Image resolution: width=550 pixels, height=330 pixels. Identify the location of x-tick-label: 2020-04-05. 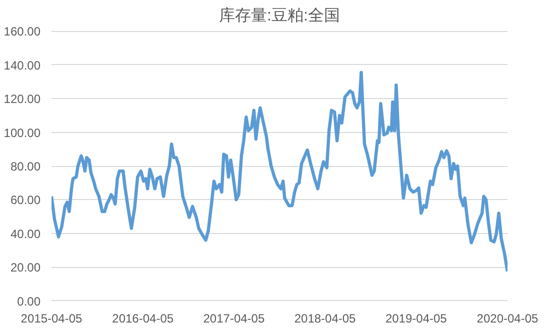
(507, 319).